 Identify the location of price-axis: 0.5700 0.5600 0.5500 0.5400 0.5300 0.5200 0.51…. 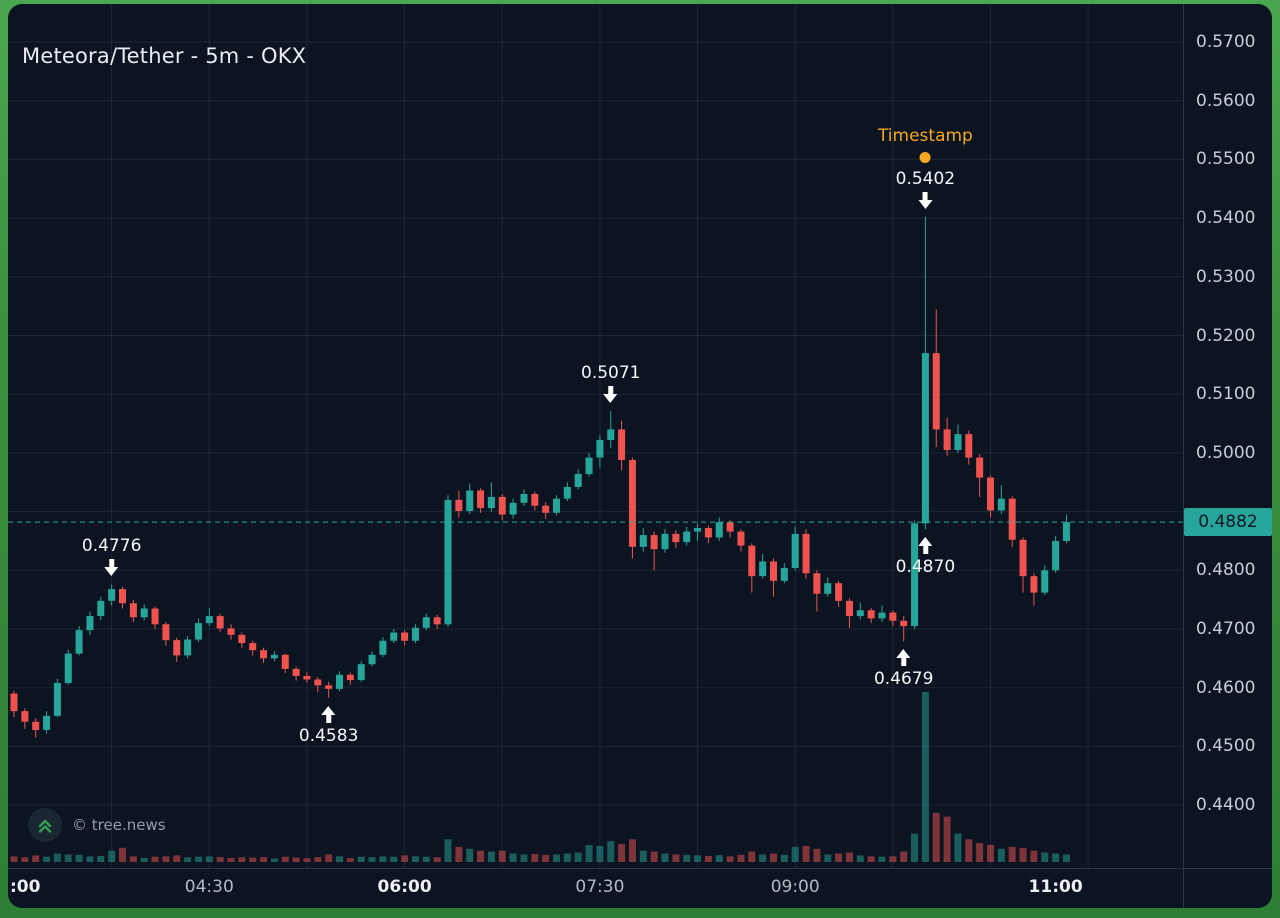
(1227, 436).